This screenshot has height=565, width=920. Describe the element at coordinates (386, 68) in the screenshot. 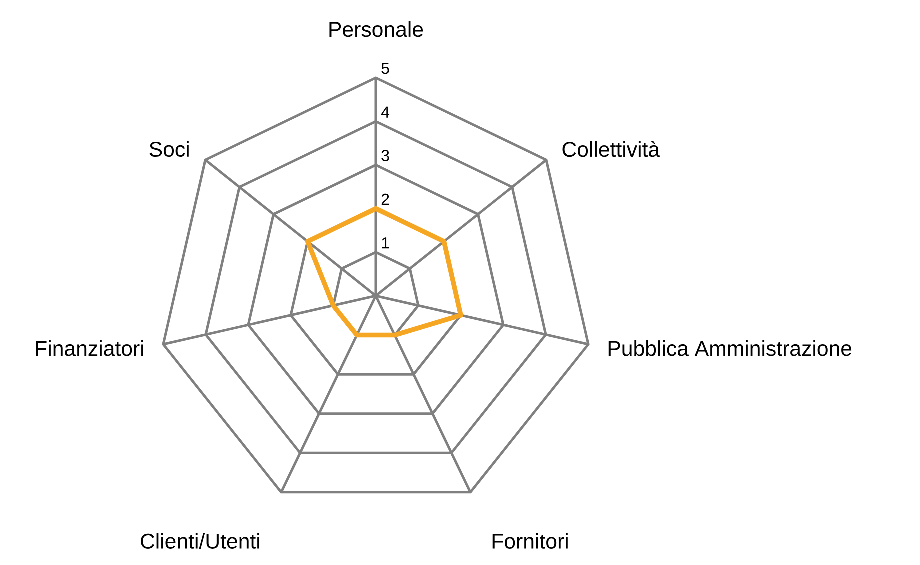

I see `y-tick-label: 5` at that location.